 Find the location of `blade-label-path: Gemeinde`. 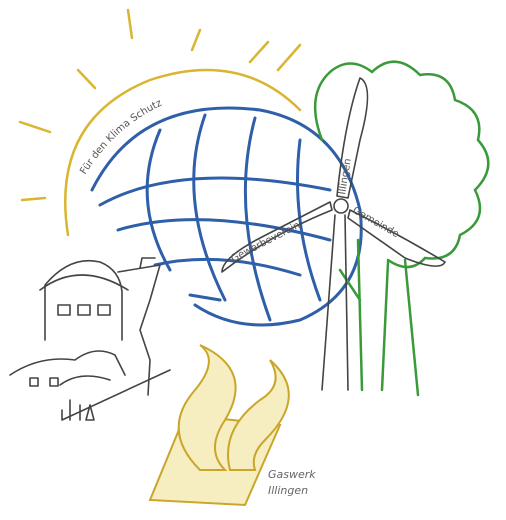

blade-label-path: Gemeinde is located at coordinates (376, 222).